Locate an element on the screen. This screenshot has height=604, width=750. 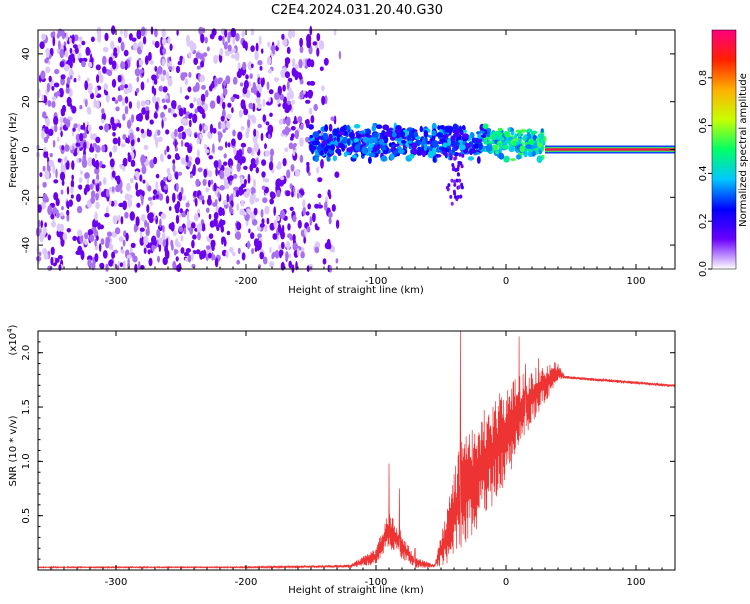
spectrogram-saturated-line is located at coordinates (610, 149).